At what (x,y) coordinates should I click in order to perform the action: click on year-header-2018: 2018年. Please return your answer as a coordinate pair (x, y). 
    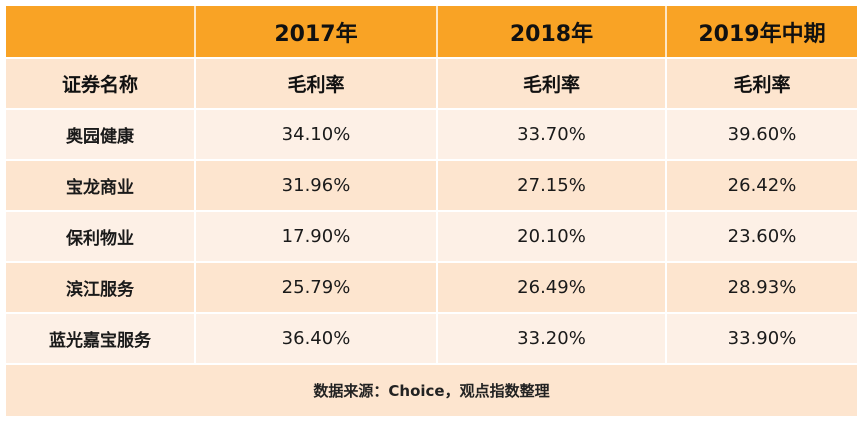
    Looking at the image, I should click on (552, 31).